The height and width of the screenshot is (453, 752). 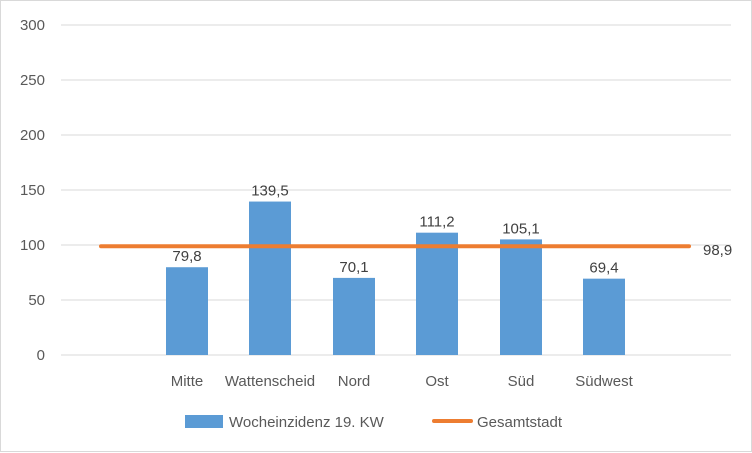 I want to click on y-axis-ticks: 0 50 100 150 200 250 300, so click(x=32, y=190).